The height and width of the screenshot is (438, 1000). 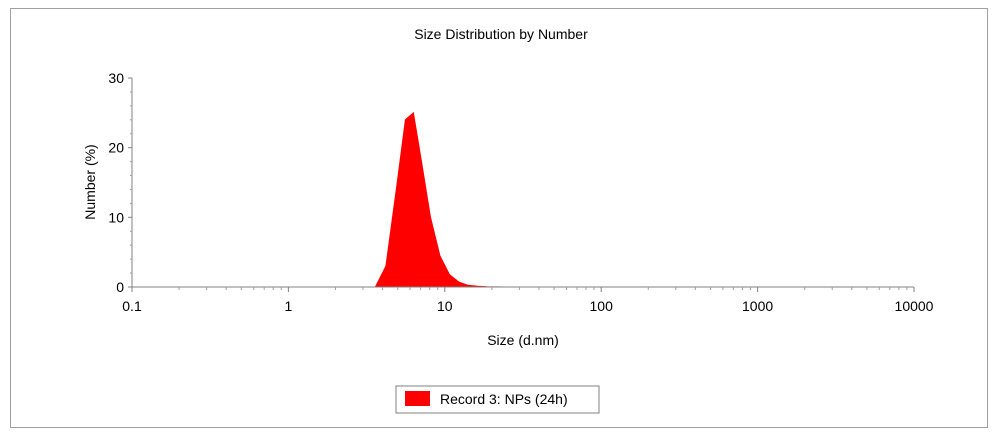 I want to click on legend: Record 3: NPs (24h), so click(x=497, y=399).